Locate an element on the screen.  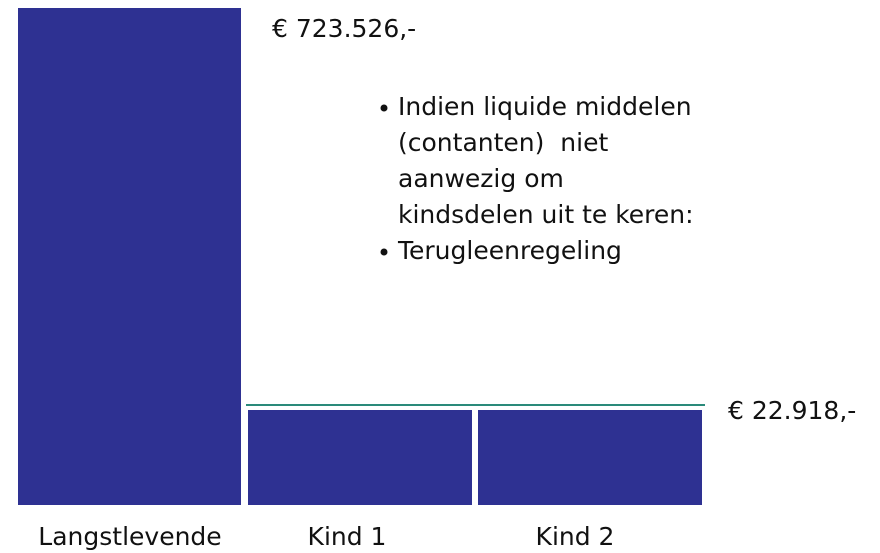
category-label: Kind 1 is located at coordinates (347, 536).